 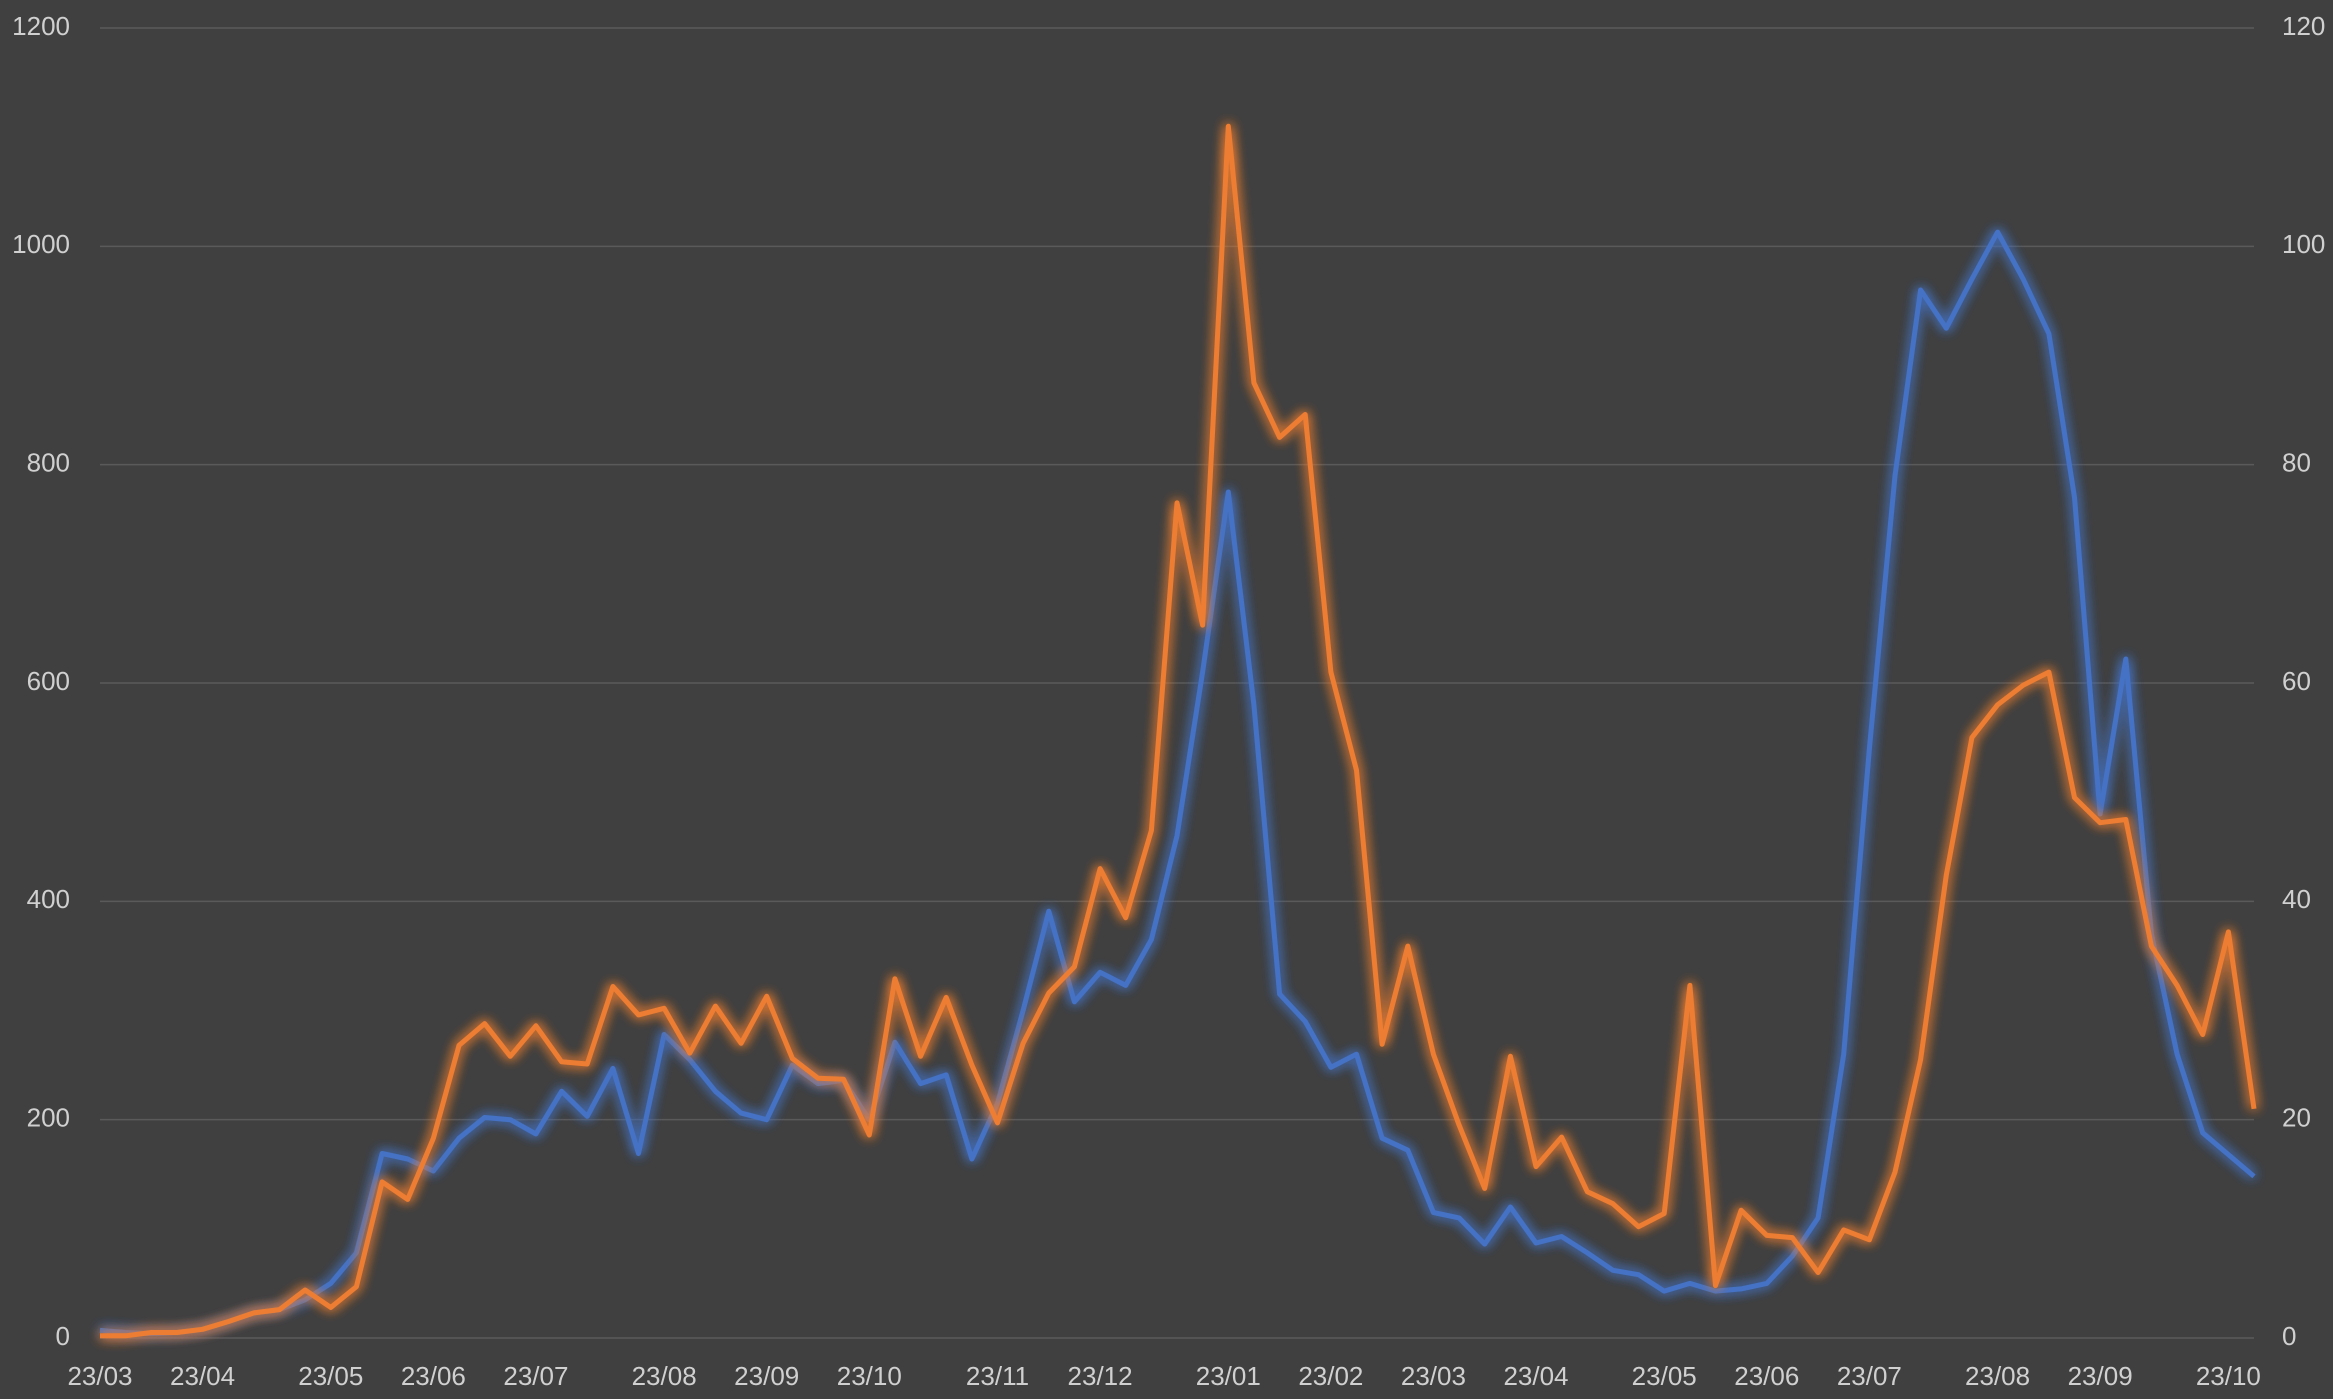 I want to click on y-tick-label: 600, so click(x=48, y=681).